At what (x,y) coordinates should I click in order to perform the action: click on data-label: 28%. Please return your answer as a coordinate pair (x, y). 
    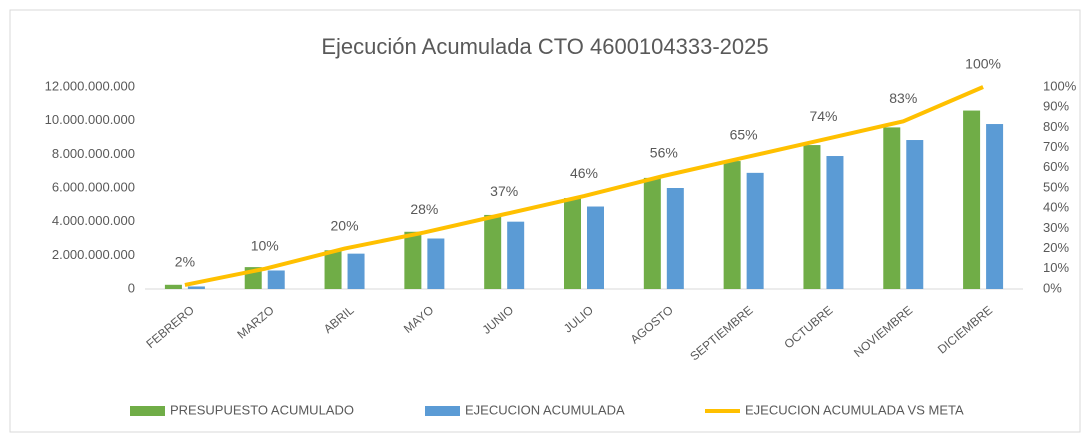
    Looking at the image, I should click on (424, 209).